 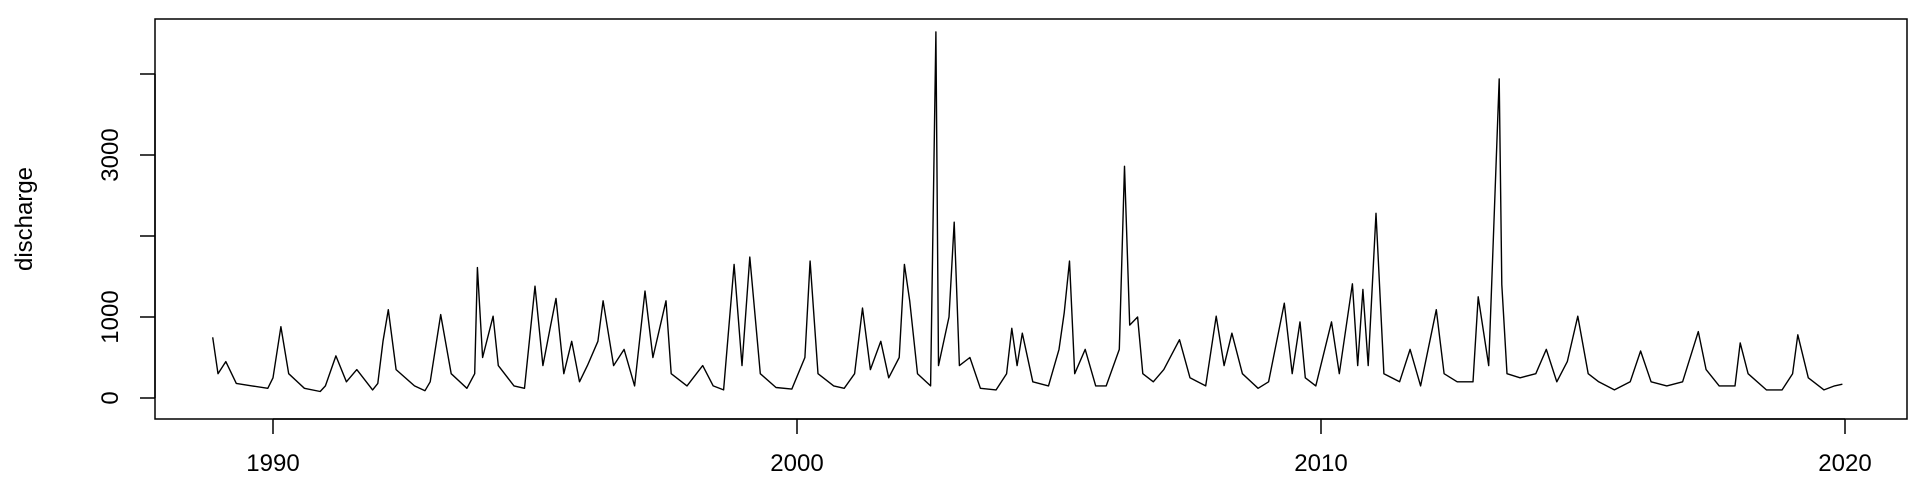 What do you see at coordinates (1844, 463) in the screenshot?
I see `x-tick-label: 2020` at bounding box center [1844, 463].